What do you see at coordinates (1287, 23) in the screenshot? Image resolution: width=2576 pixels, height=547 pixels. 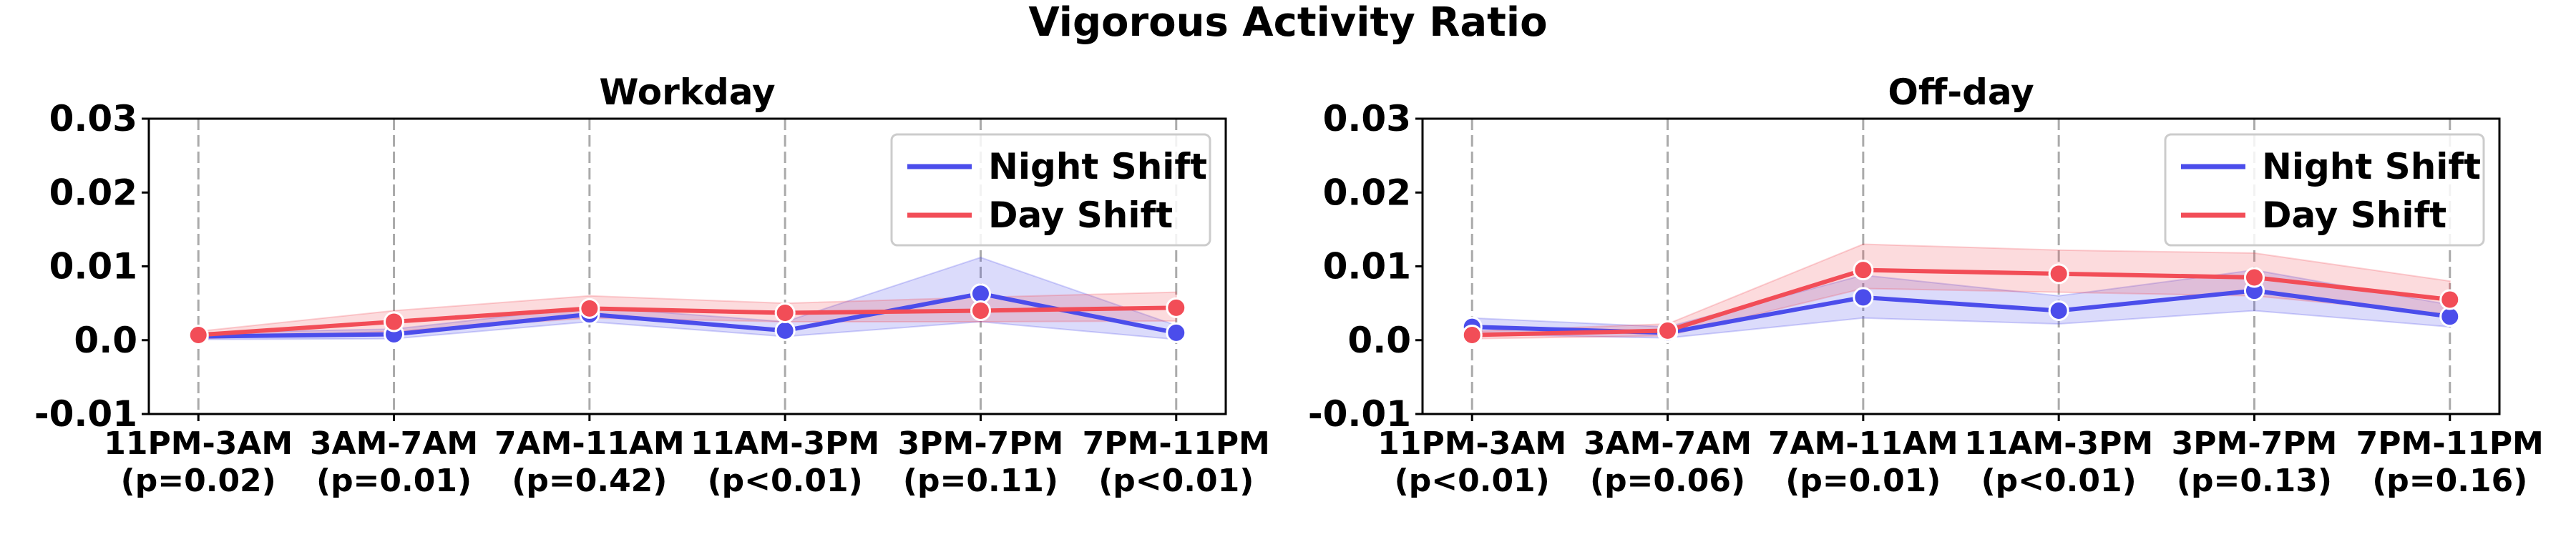 I see `chart-title: Vigorous Activity Ratio` at bounding box center [1287, 23].